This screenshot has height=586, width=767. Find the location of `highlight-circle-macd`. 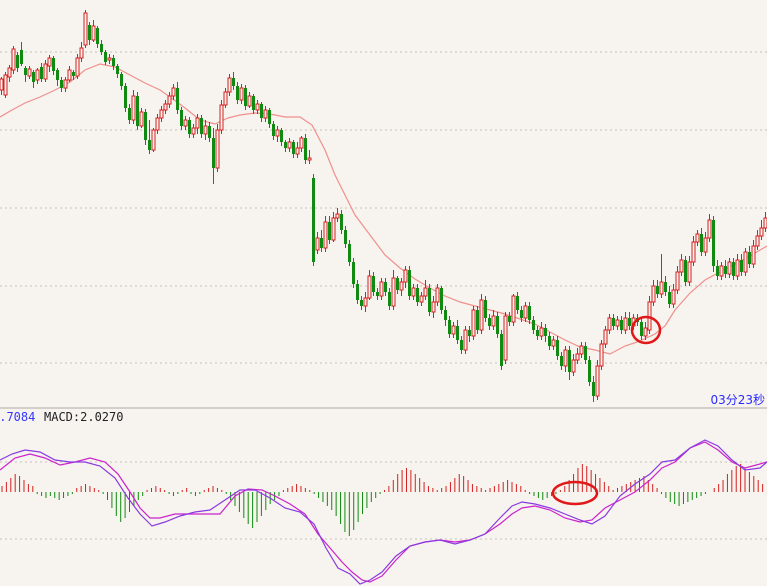

highlight-circle-macd is located at coordinates (575, 493).